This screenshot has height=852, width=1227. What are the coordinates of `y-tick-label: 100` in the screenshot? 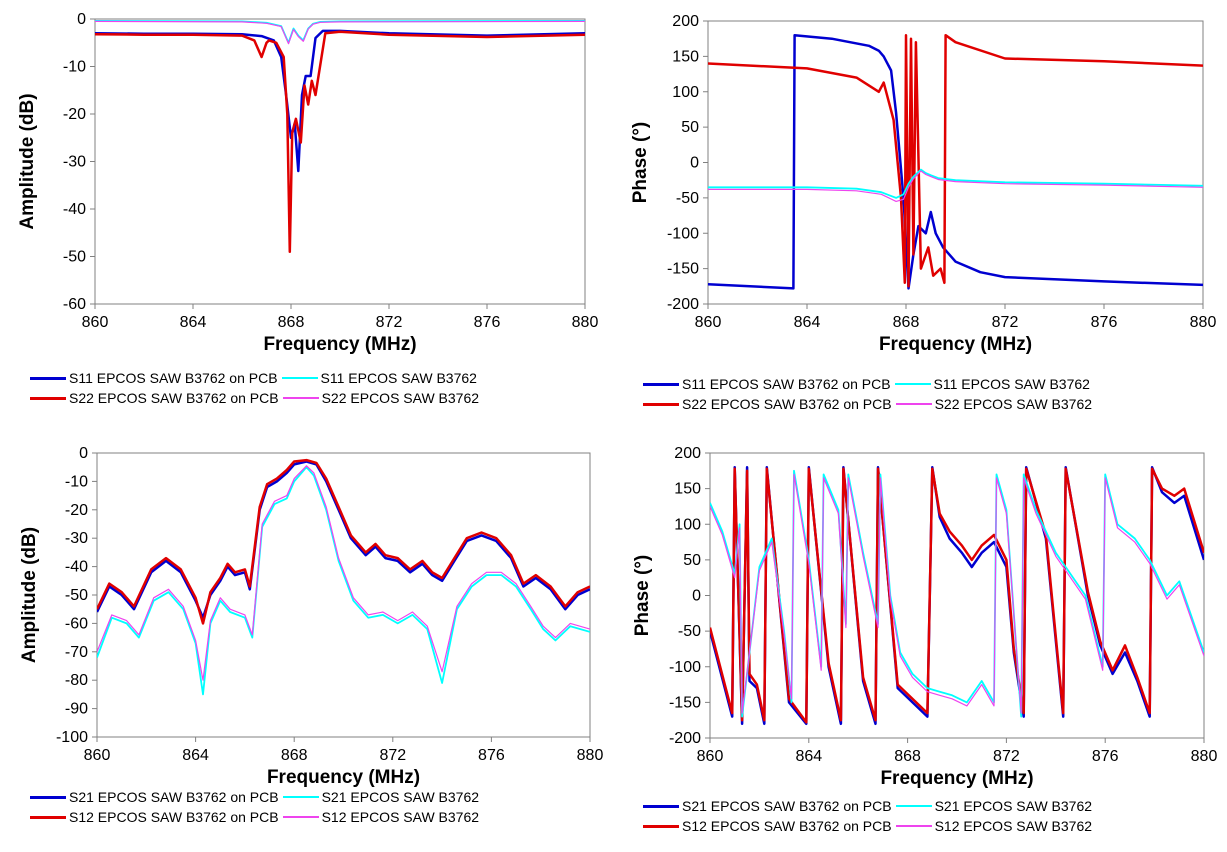 It's located at (687, 524).